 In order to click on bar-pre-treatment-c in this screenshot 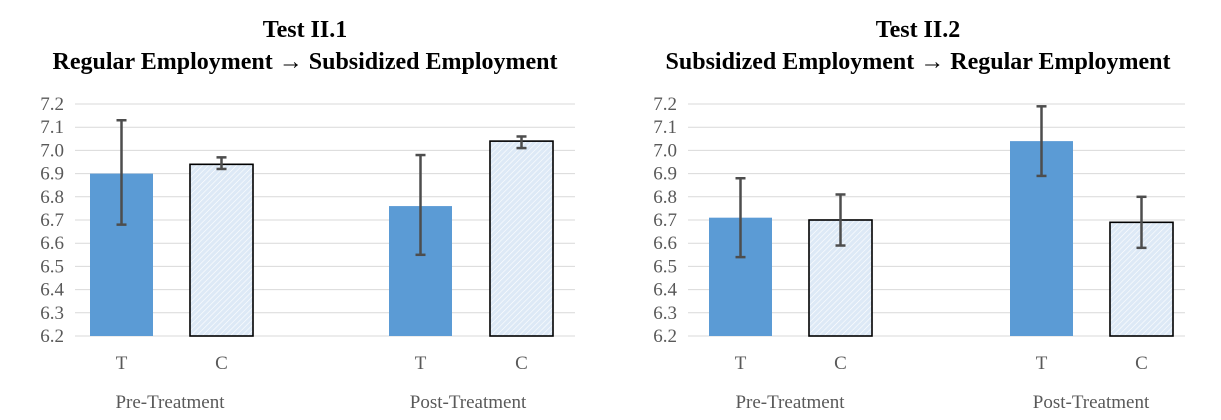, I will do `click(221, 250)`.